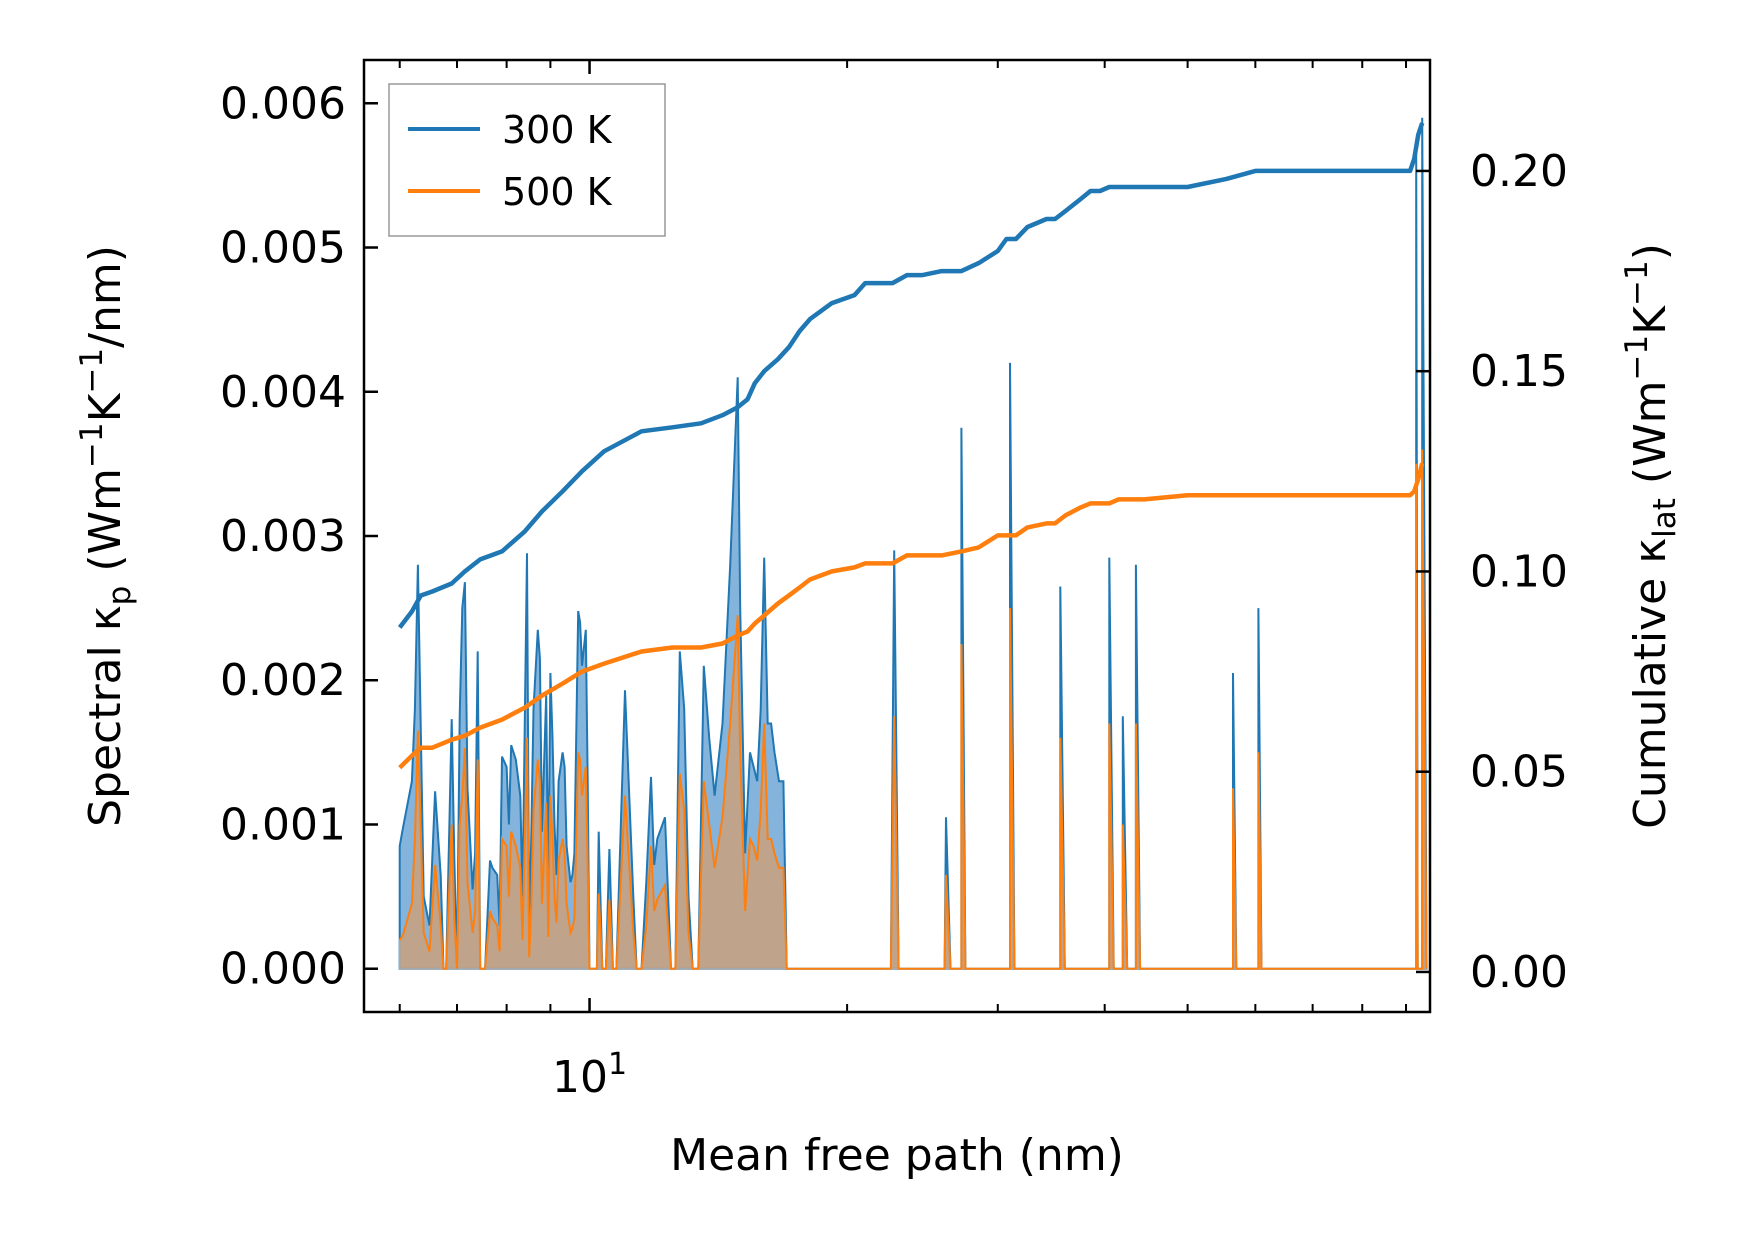  Describe the element at coordinates (557, 130) in the screenshot. I see `legend-label-300k: 300 K` at that location.